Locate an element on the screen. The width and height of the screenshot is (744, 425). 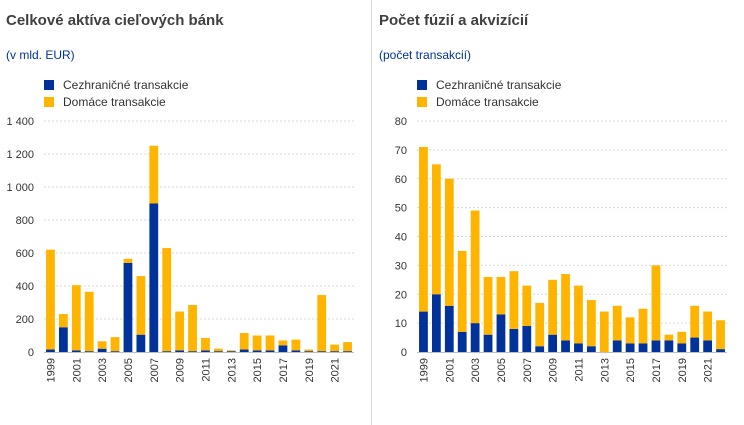
y-tick-label: 10 is located at coordinates (401, 324).